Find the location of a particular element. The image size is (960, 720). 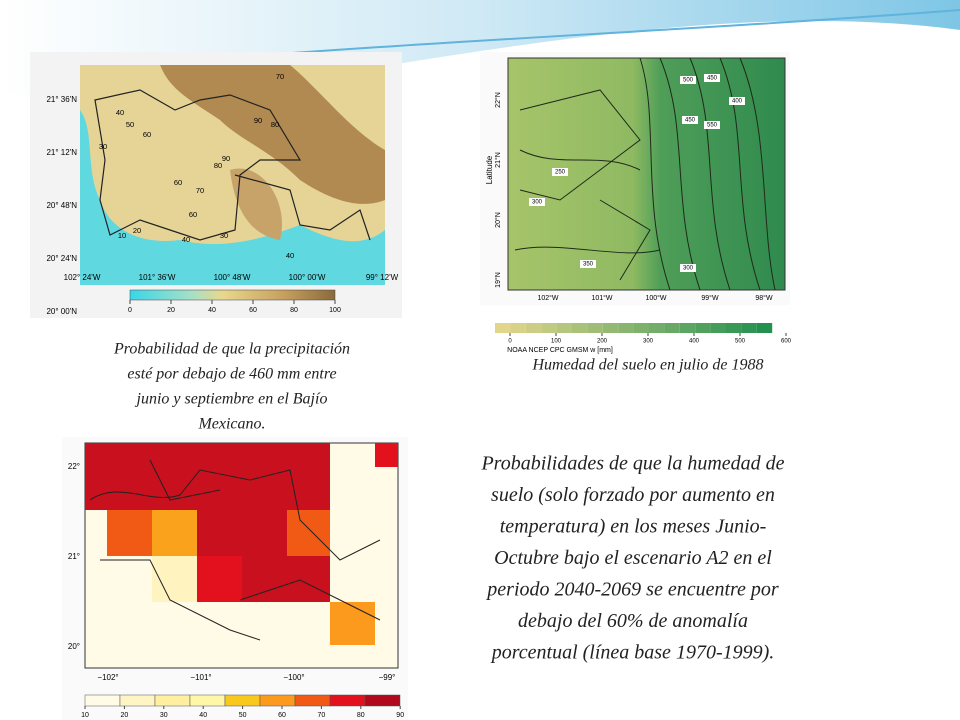

label: 20° 24'N is located at coordinates (61, 258).